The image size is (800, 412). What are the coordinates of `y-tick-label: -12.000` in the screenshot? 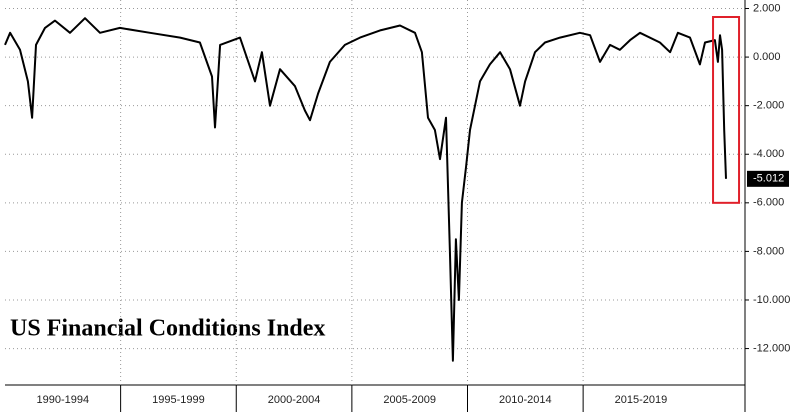 It's located at (771, 348).